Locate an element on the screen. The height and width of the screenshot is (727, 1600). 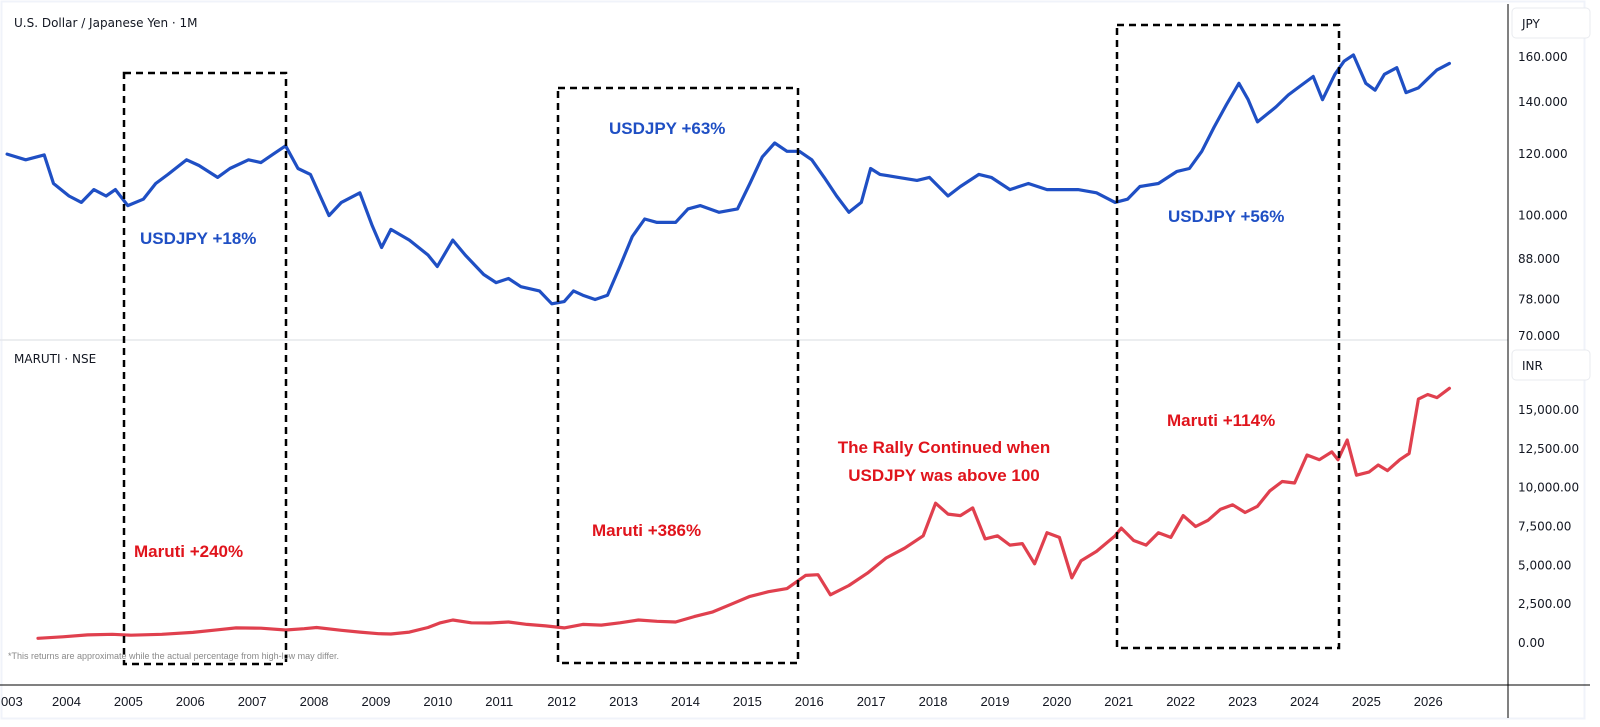
time-tick-label: 2019 is located at coordinates (995, 701).